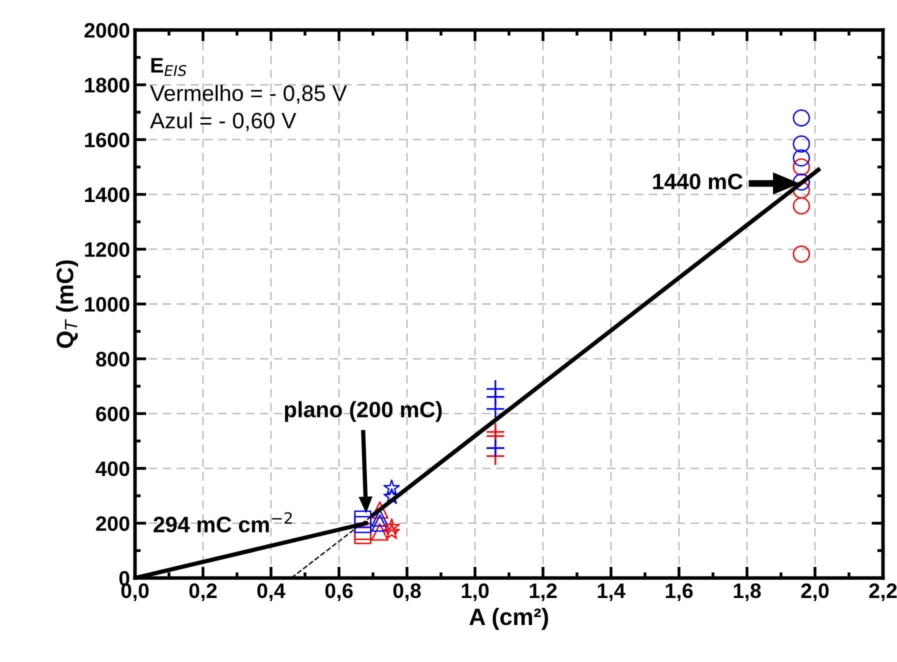 The height and width of the screenshot is (662, 897). I want to click on annotation: Azul = - 0,60 V, so click(223, 122).